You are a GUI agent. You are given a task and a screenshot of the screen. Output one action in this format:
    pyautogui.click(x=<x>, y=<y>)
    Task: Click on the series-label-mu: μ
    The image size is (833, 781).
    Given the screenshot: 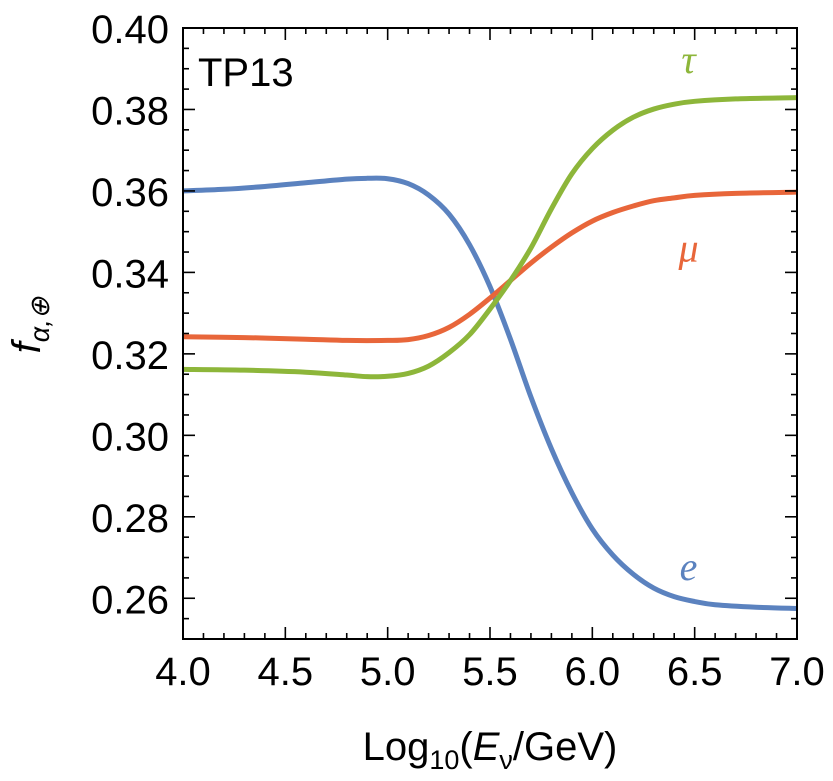 What is the action you would take?
    pyautogui.click(x=687, y=247)
    